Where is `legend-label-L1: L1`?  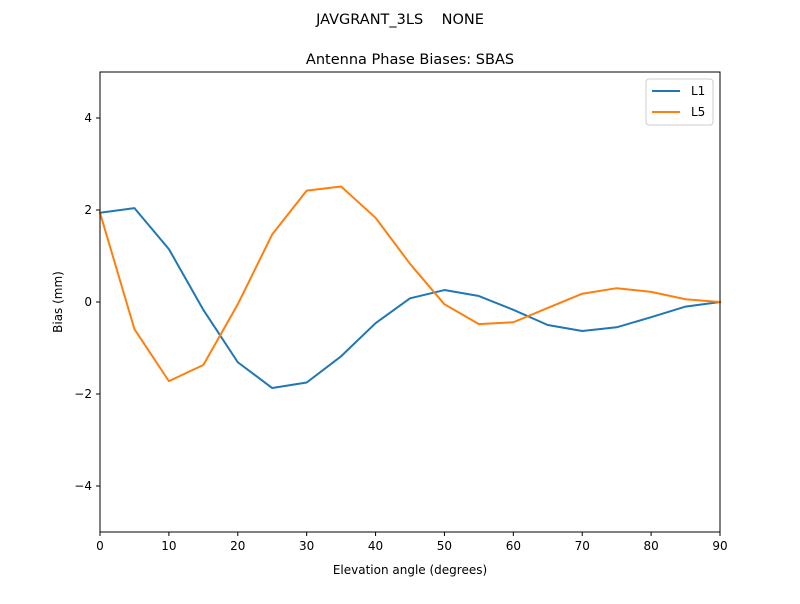 legend-label-L1: L1 is located at coordinates (698, 91).